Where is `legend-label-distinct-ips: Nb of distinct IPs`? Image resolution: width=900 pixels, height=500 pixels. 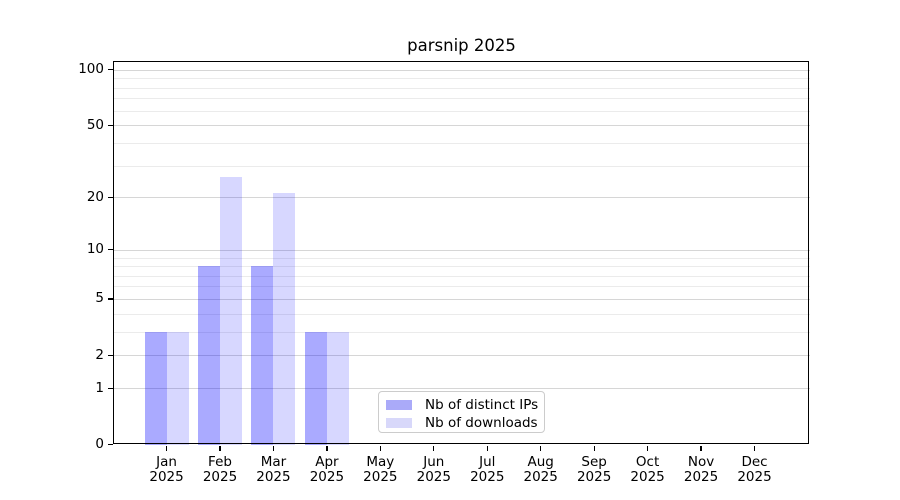
legend-label-distinct-ips: Nb of distinct IPs is located at coordinates (482, 405).